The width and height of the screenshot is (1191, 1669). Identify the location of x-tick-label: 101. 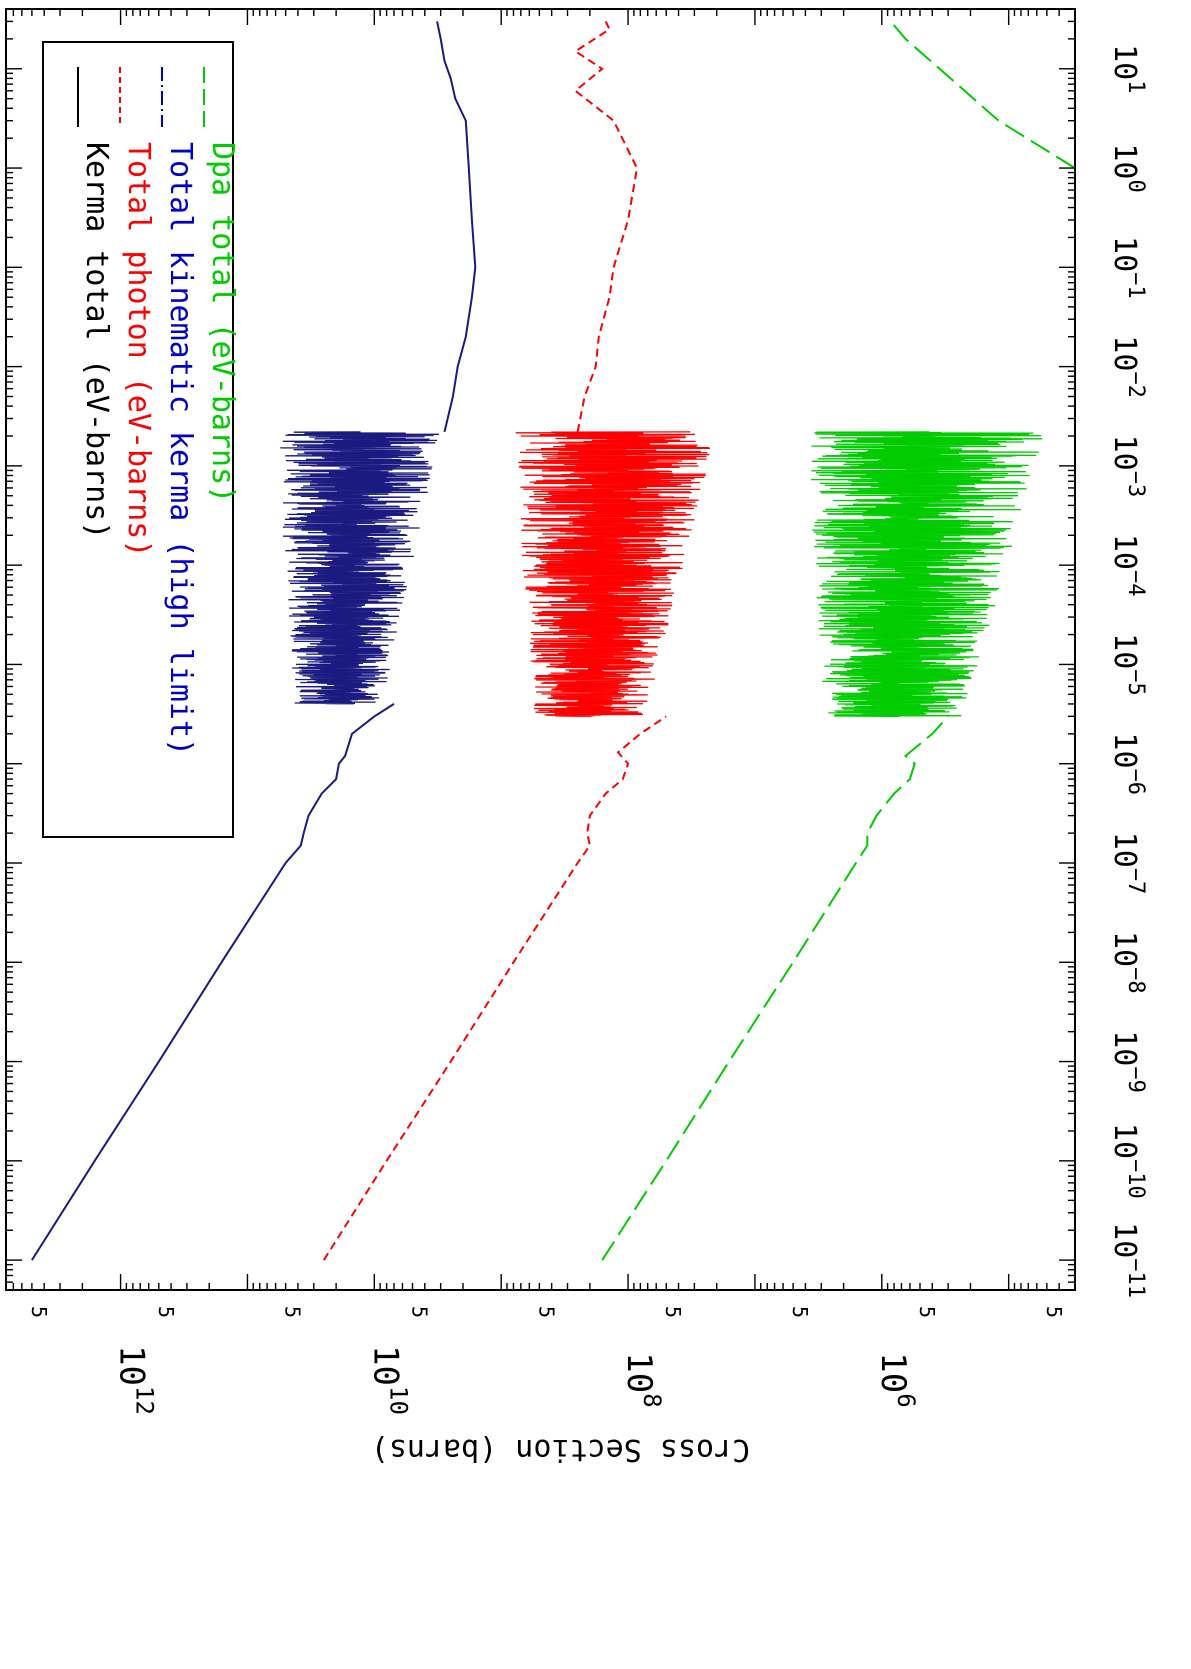
(1127, 68).